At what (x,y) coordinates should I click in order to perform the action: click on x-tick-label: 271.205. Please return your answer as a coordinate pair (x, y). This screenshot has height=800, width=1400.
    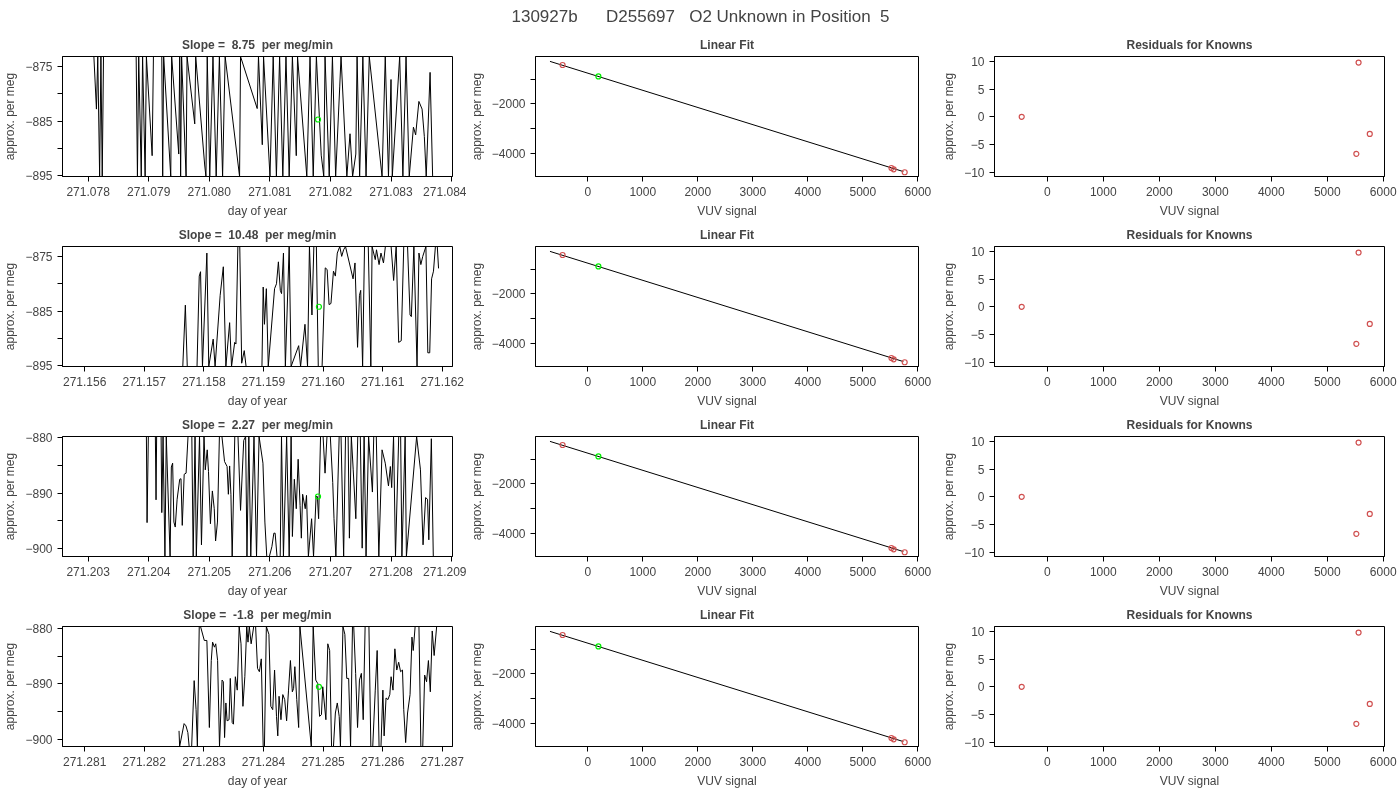
    Looking at the image, I should click on (209, 571).